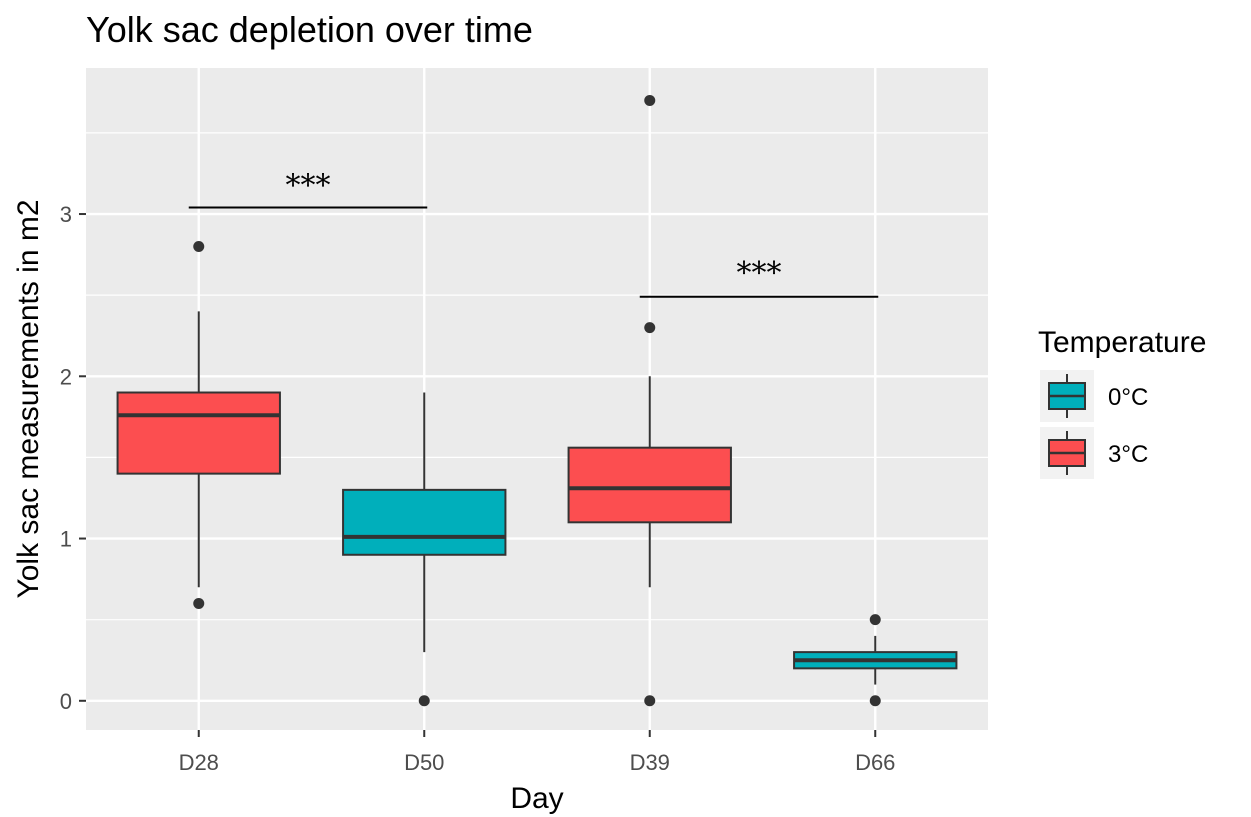  What do you see at coordinates (536, 798) in the screenshot?
I see `x-axis-title: Day` at bounding box center [536, 798].